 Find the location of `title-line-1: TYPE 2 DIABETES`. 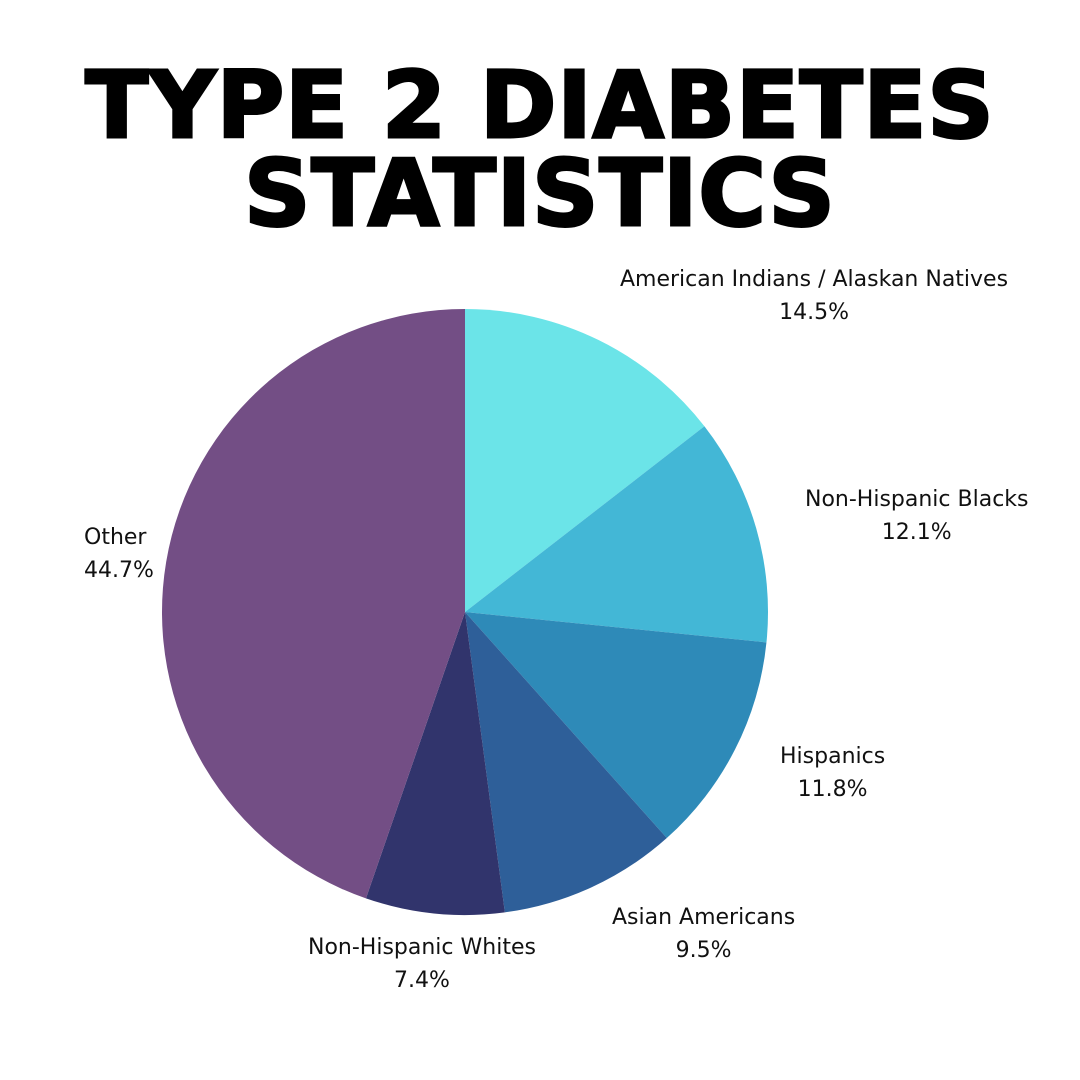

title-line-1: TYPE 2 DIABETES is located at coordinates (539, 105).